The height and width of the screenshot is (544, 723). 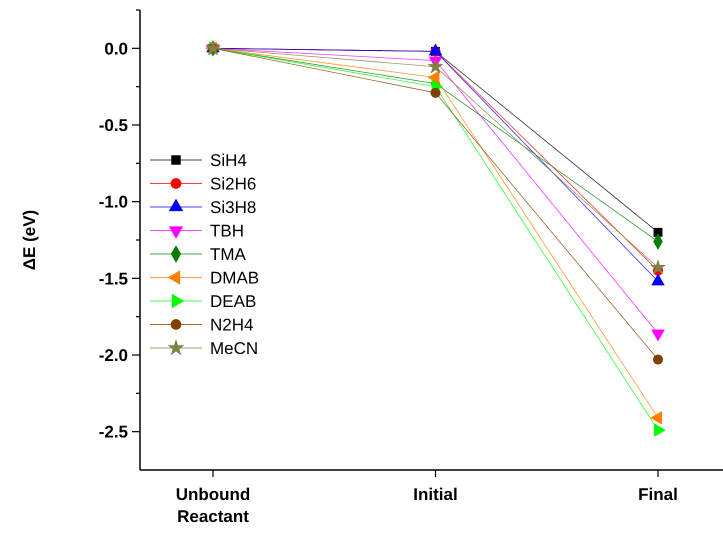 I want to click on y-tick-label: -0.5, so click(x=113, y=125).